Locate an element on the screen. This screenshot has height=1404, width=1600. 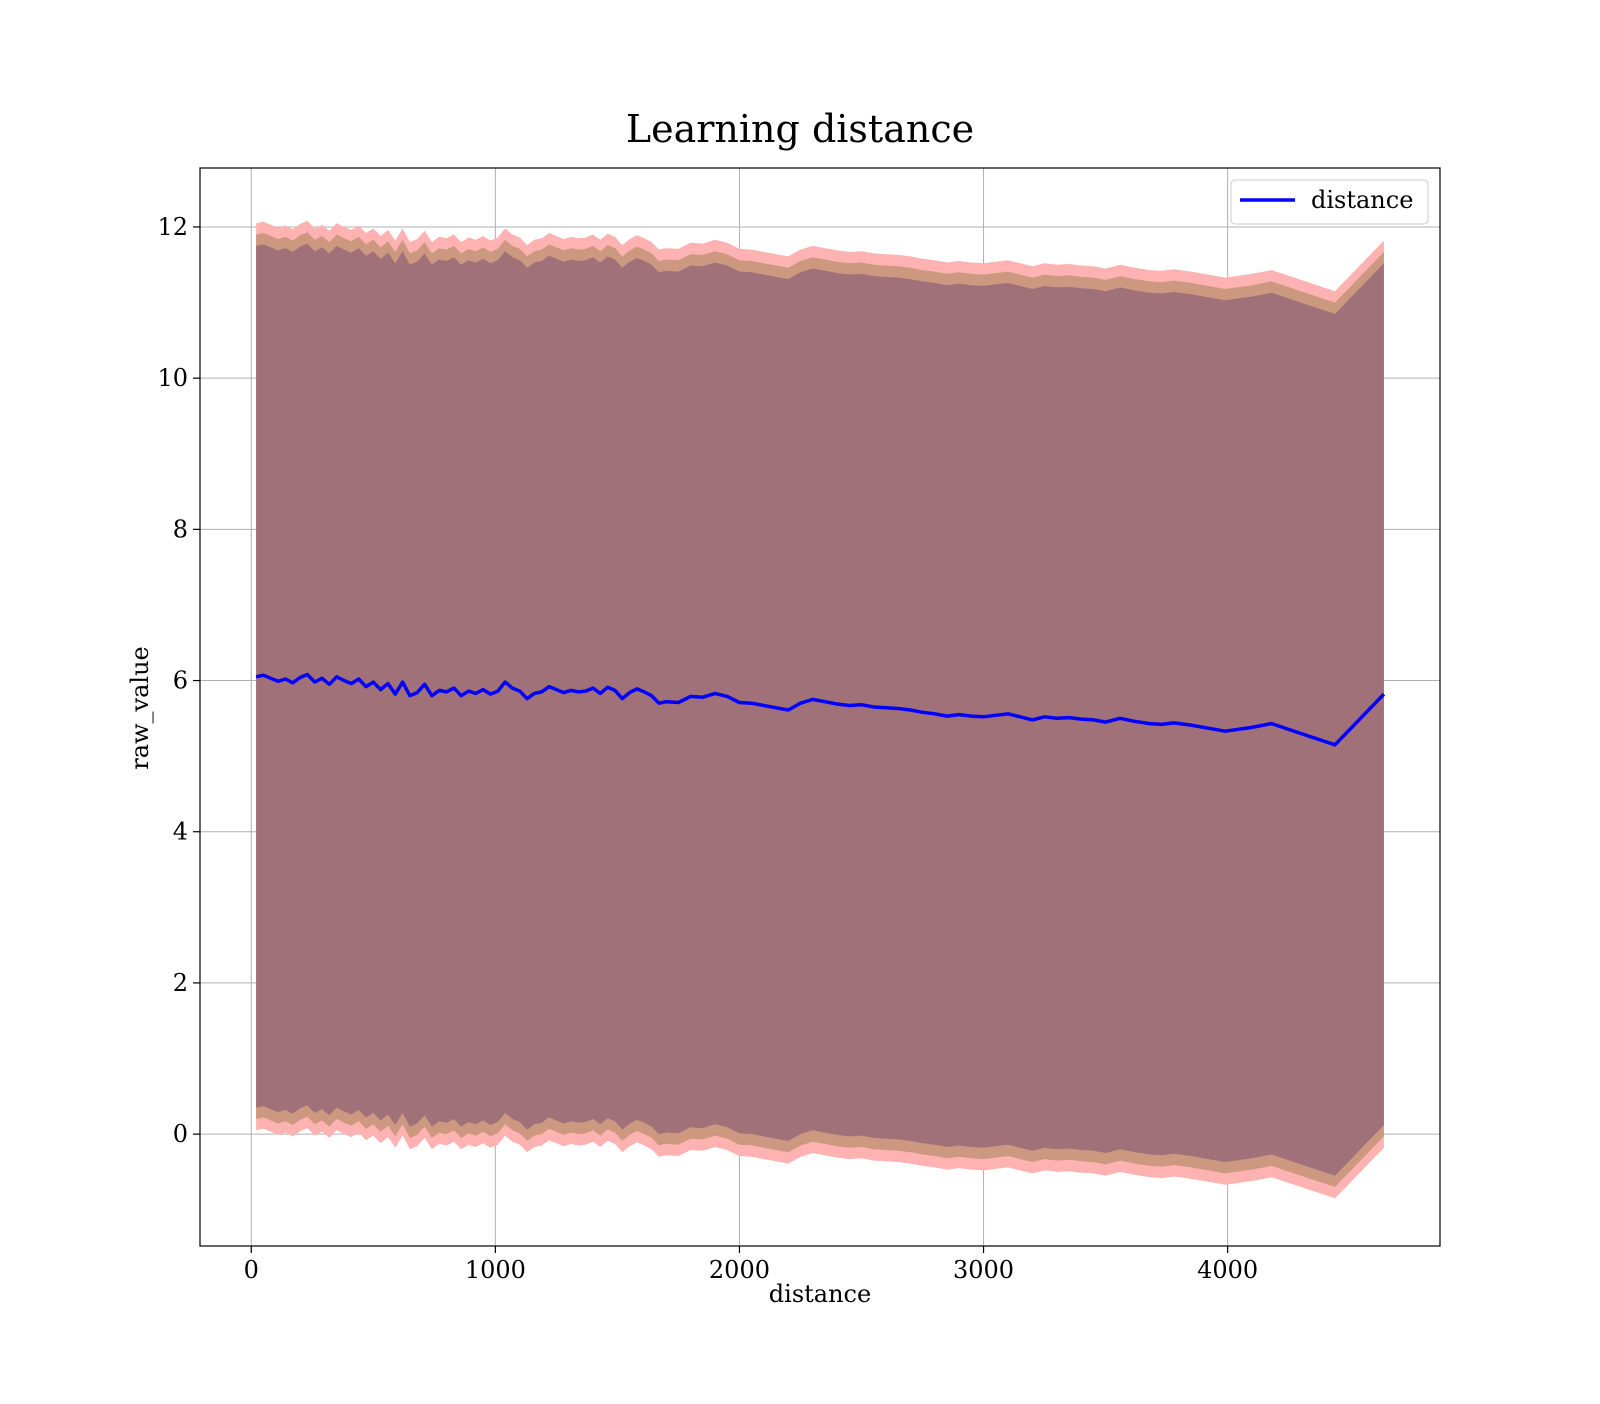
x-axis-label: distance is located at coordinates (820, 1294).